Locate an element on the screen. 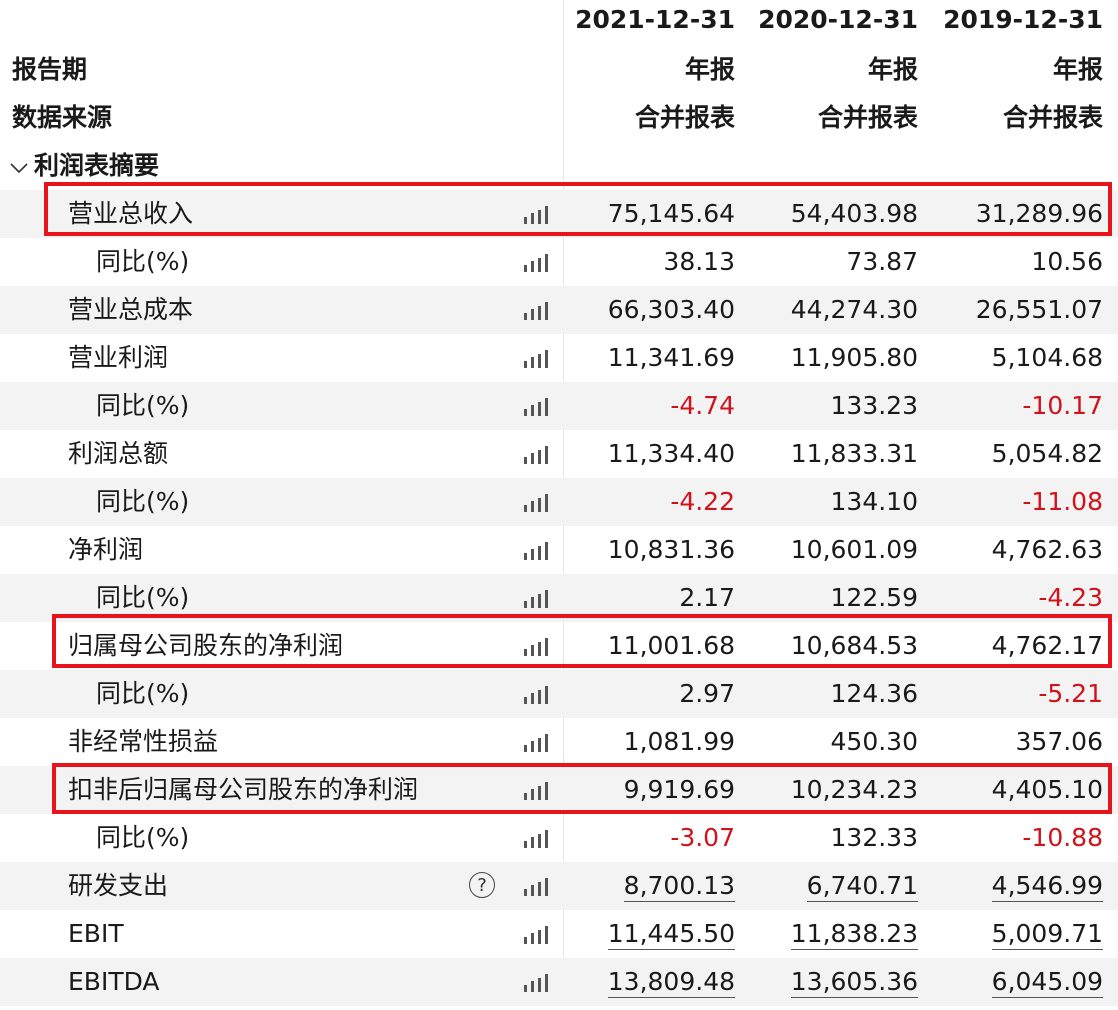 The image size is (1118, 1010). row-value-text: -5.21 is located at coordinates (1070, 693).